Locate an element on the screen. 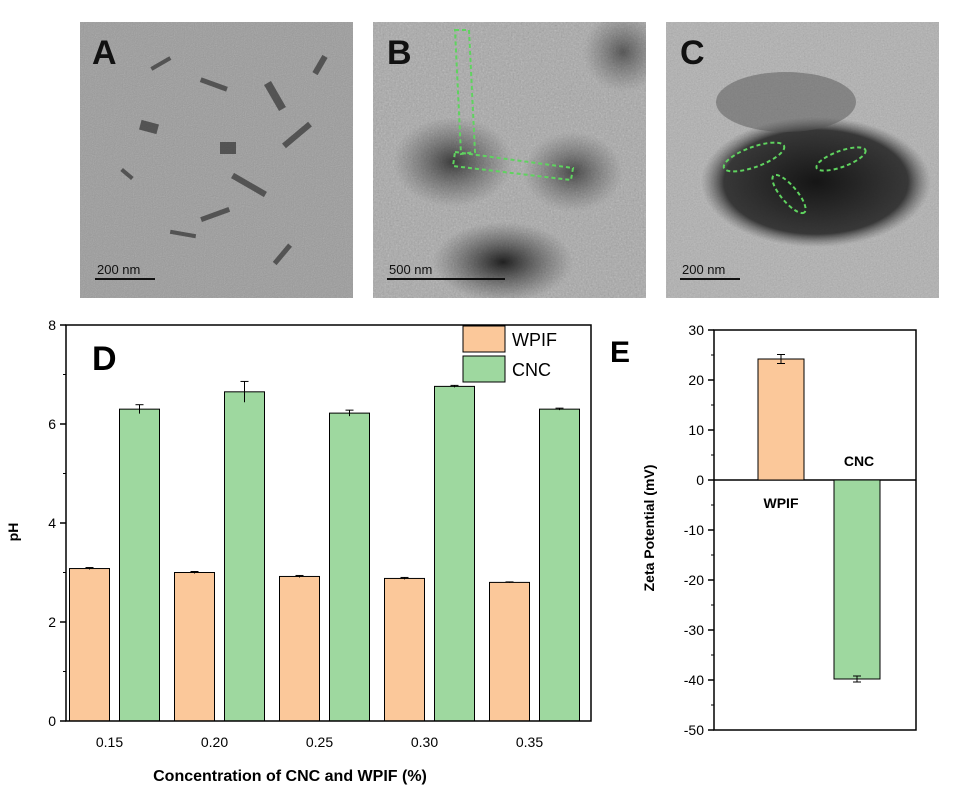  zeta-y-tick-label: -10 is located at coordinates (694, 530).